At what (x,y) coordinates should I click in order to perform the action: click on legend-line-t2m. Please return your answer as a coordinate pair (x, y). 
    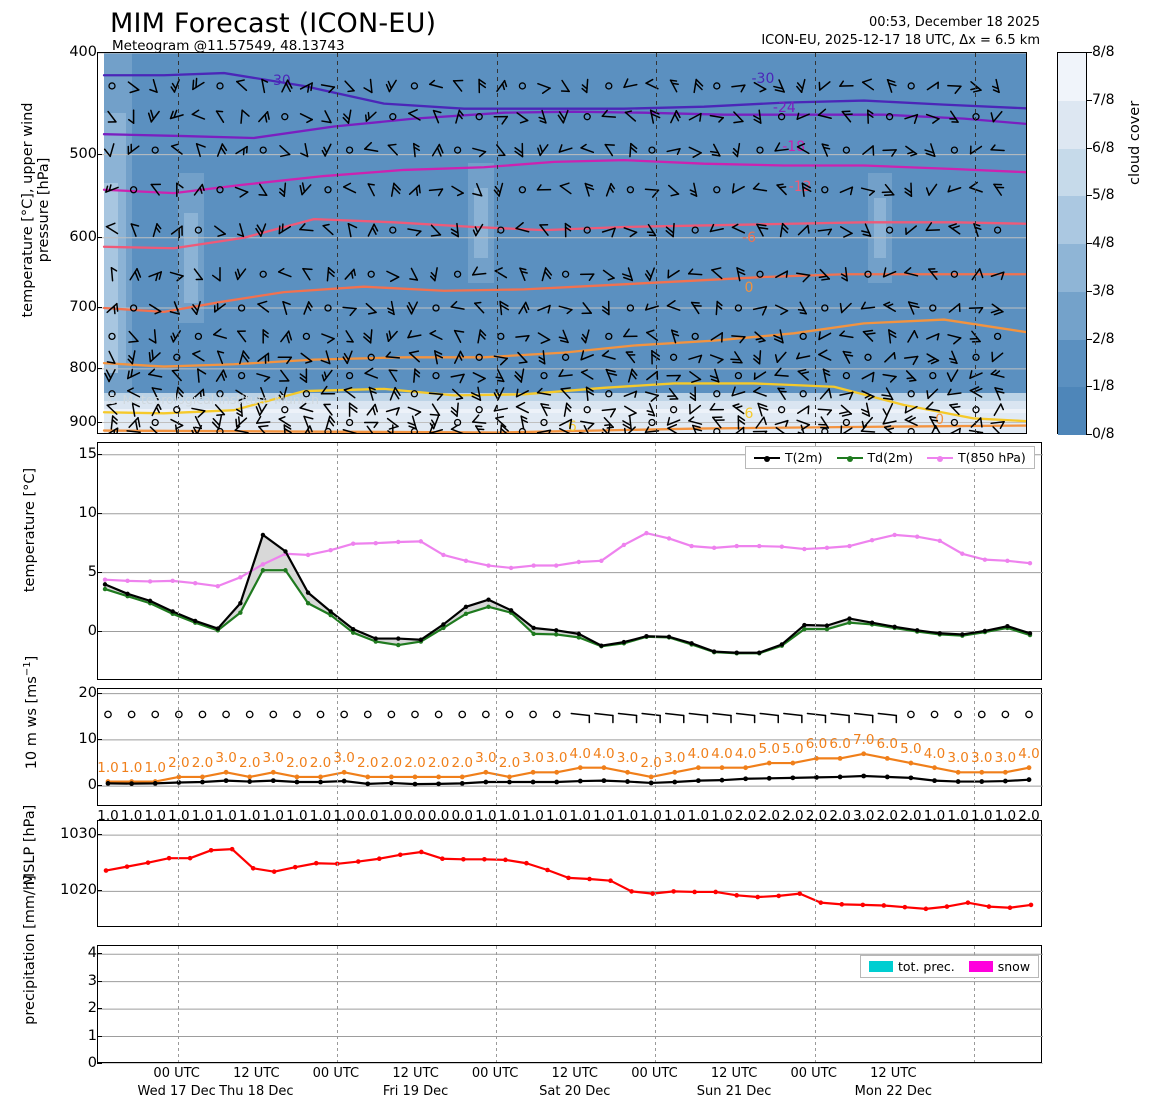
    Looking at the image, I should click on (767, 458).